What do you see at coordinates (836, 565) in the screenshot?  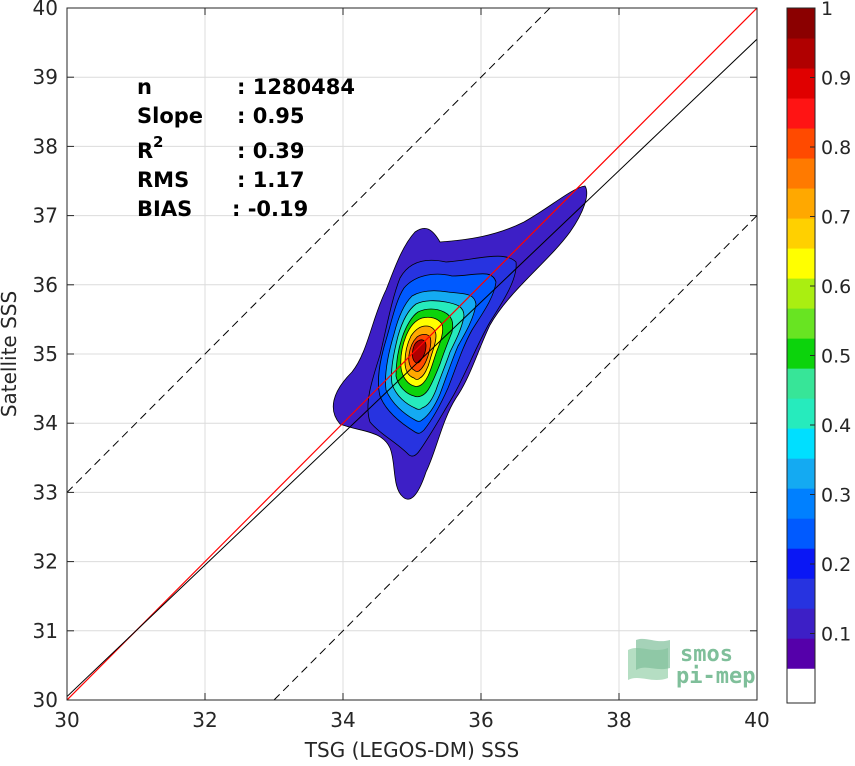 I see `colorbar-tick-label: 0.2` at bounding box center [836, 565].